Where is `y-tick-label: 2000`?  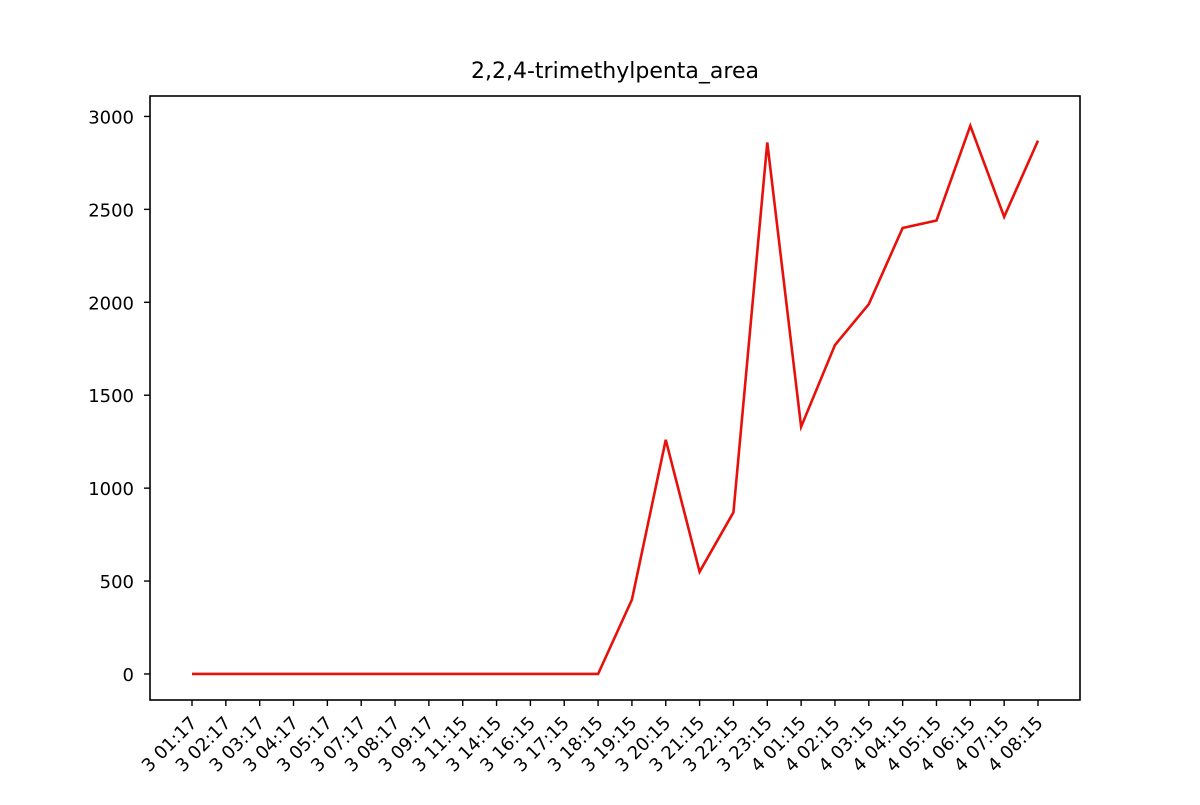
y-tick-label: 2000 is located at coordinates (111, 303).